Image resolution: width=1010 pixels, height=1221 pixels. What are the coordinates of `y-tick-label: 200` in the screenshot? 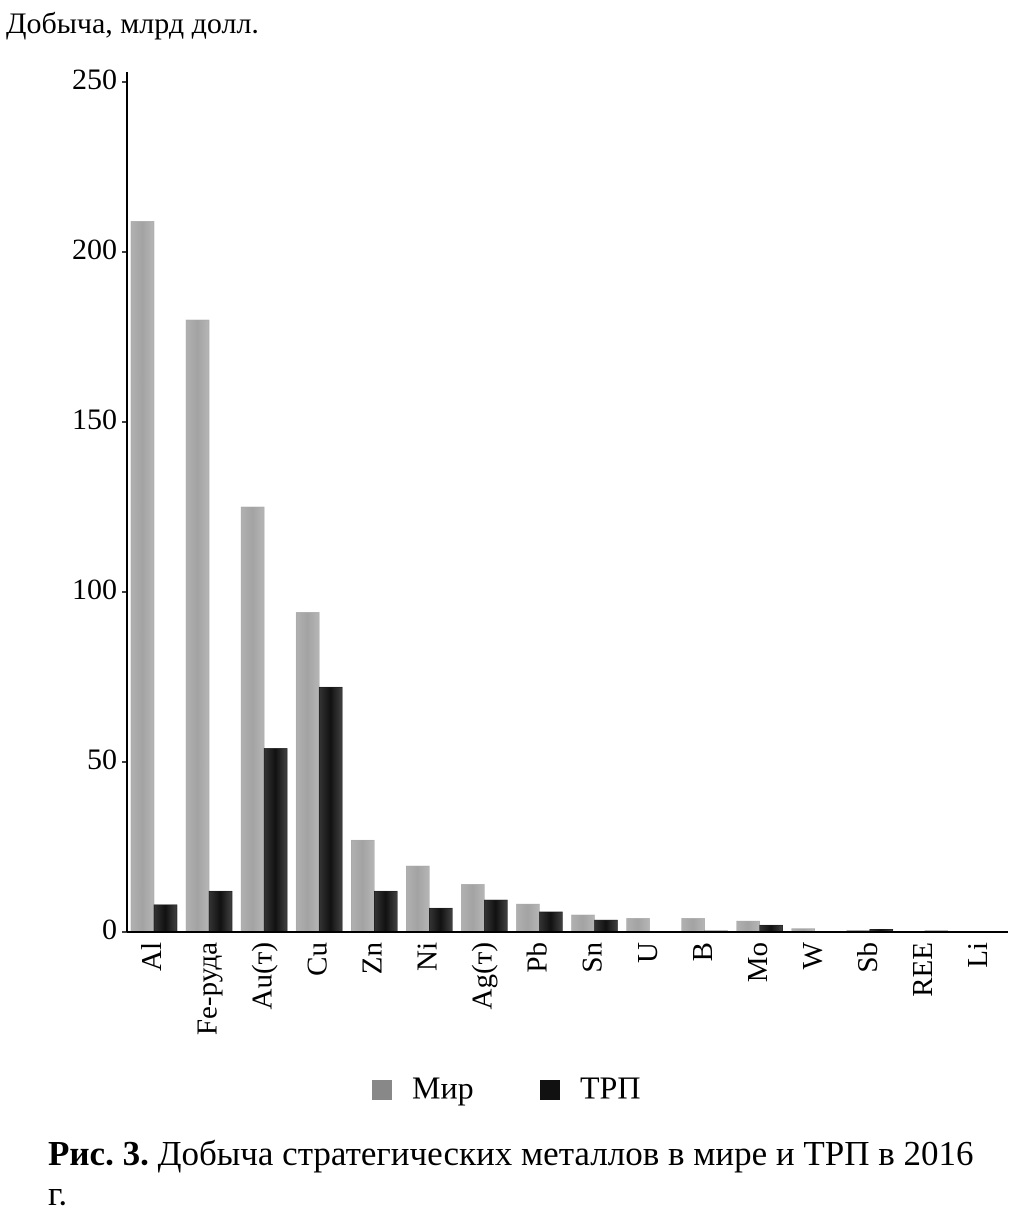 It's located at (94, 249).